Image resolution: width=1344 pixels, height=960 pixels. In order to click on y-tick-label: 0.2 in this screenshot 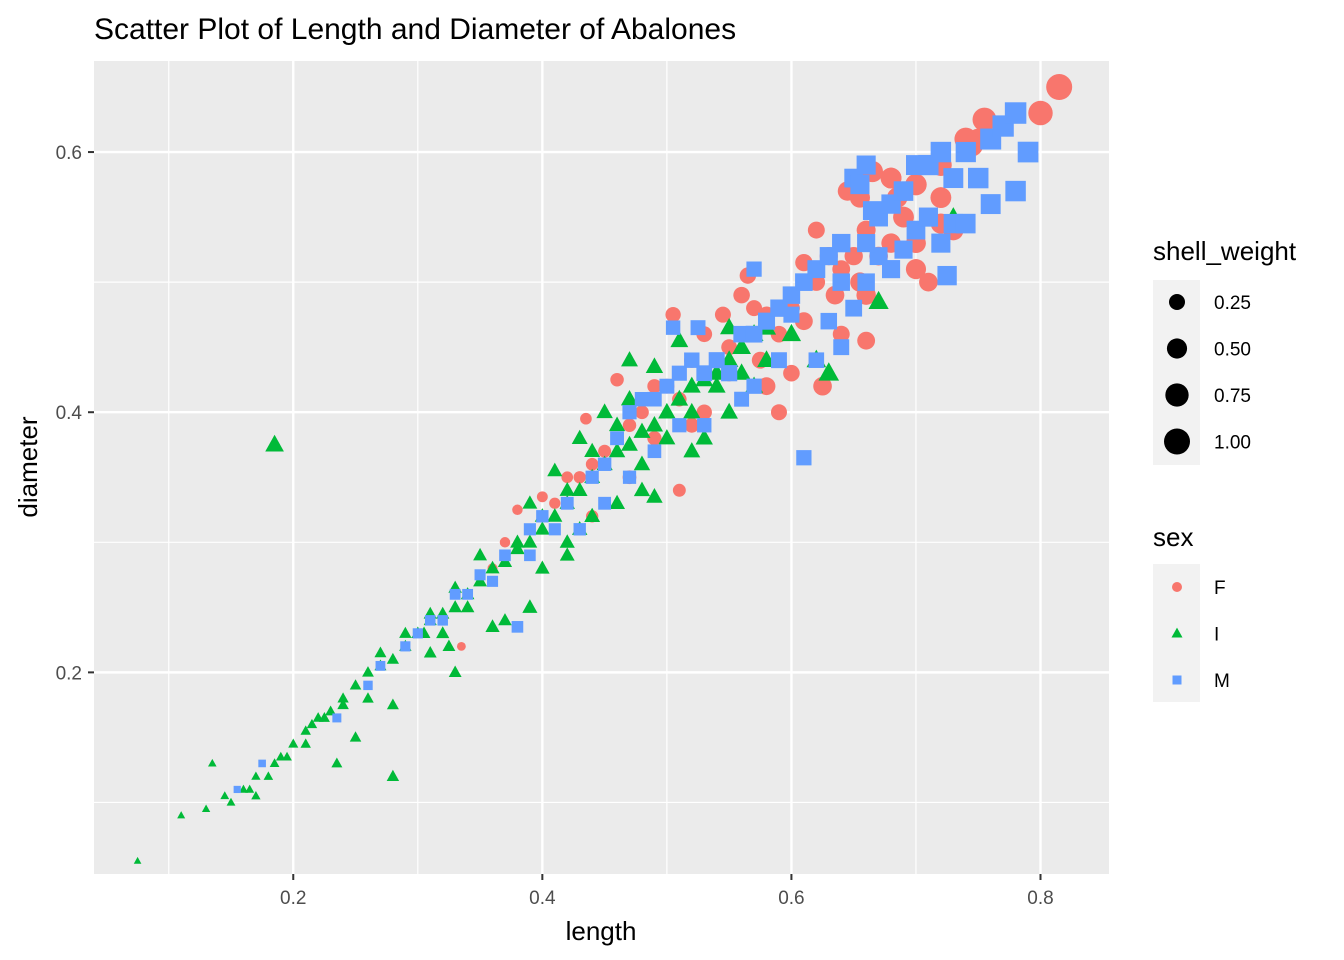, I will do `click(69, 673)`.